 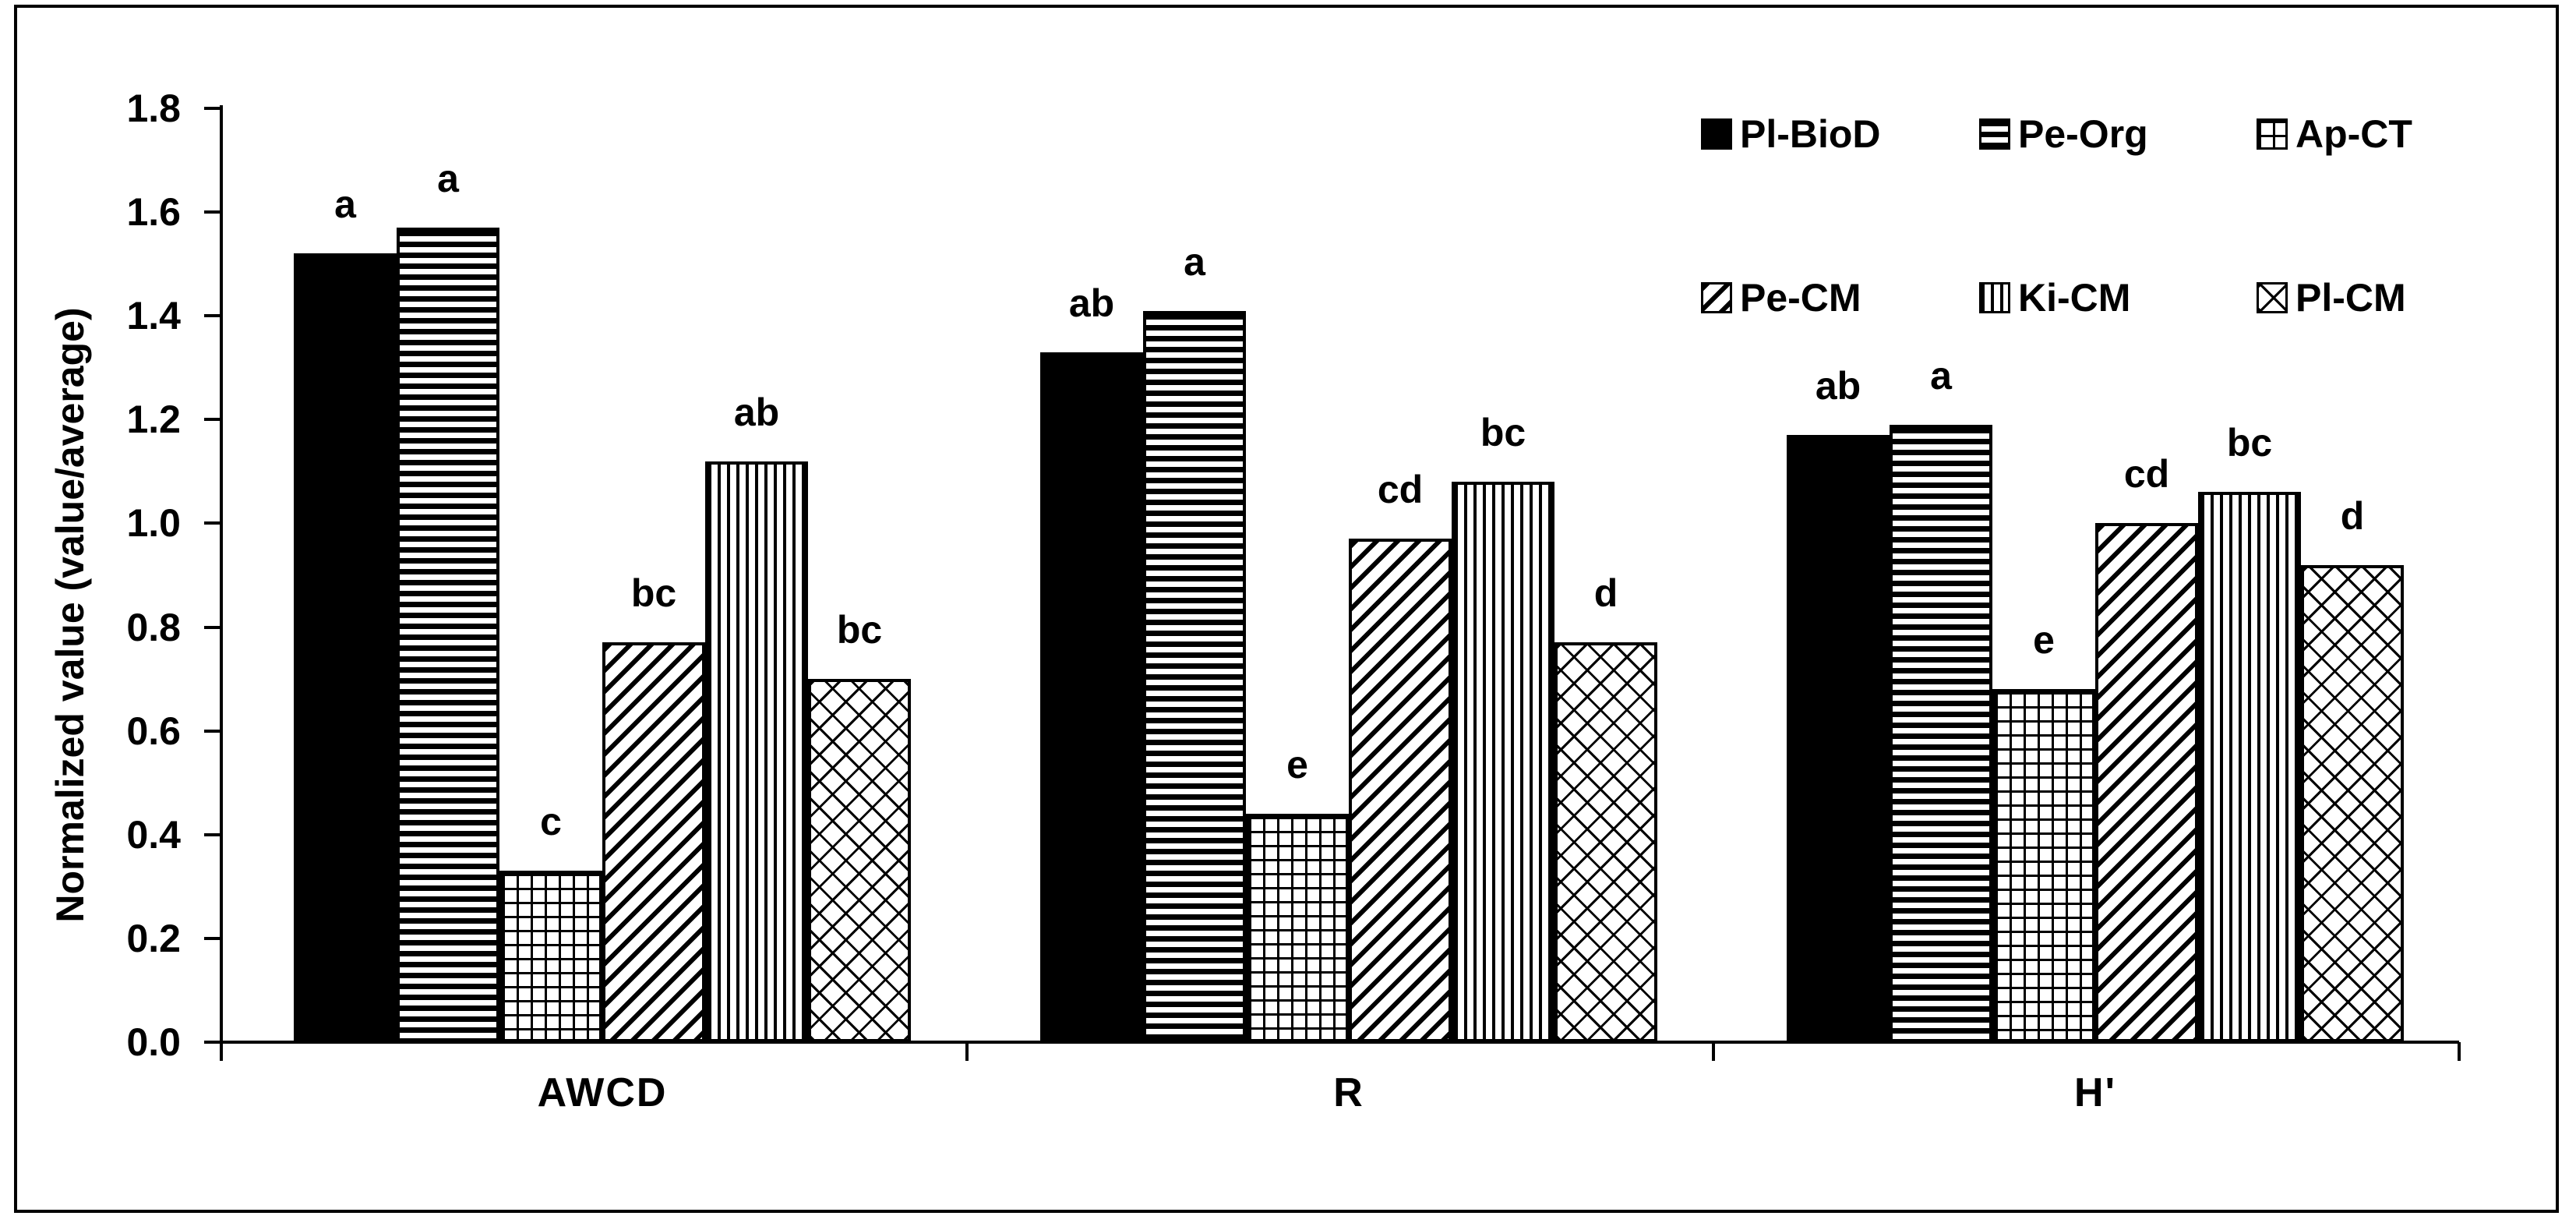 What do you see at coordinates (2352, 803) in the screenshot?
I see `bar-pl-cm-h` at bounding box center [2352, 803].